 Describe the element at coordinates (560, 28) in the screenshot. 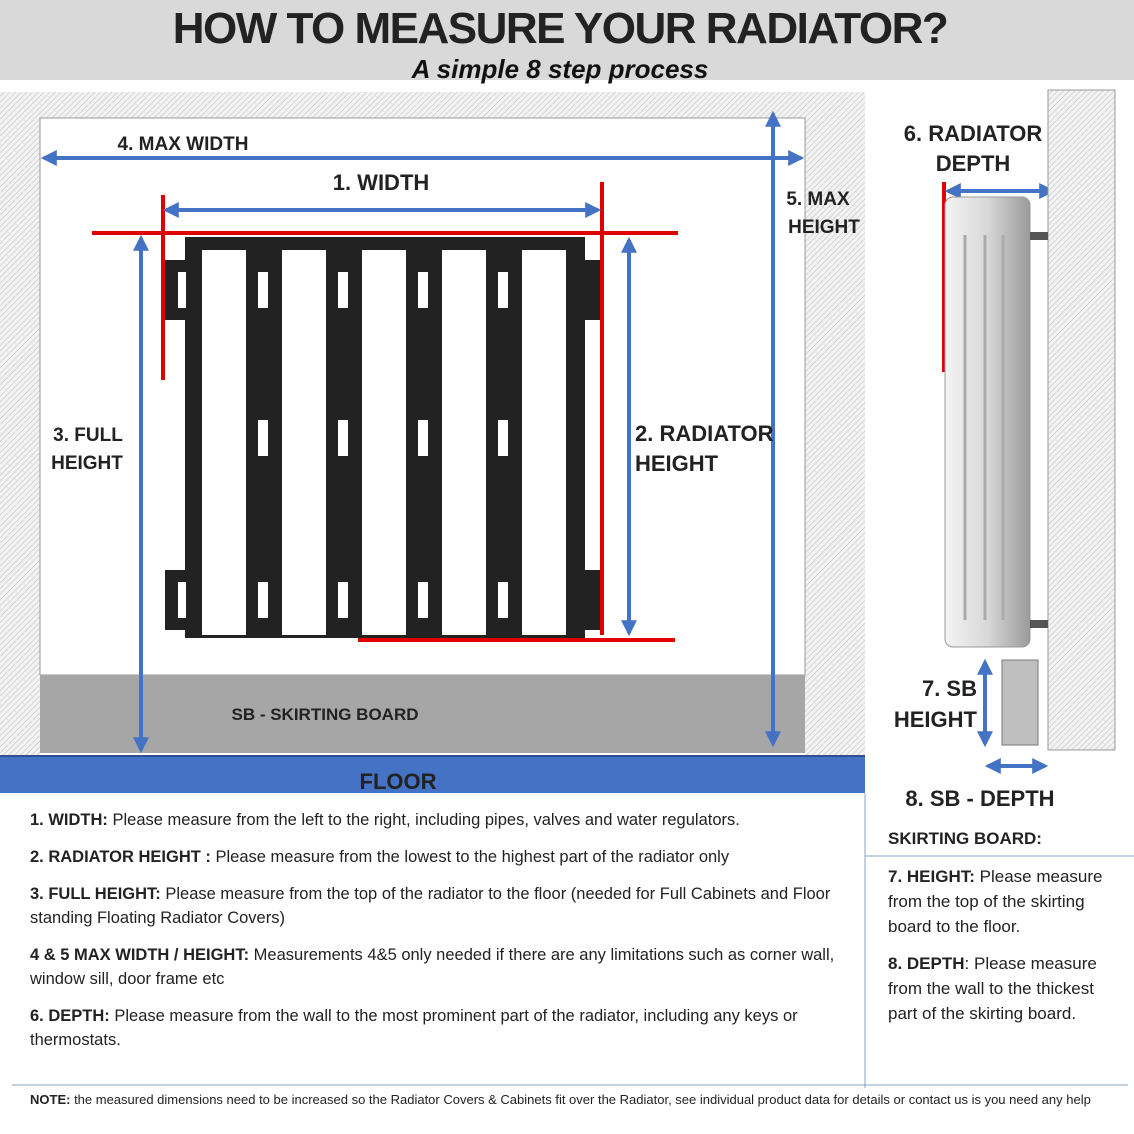

I see `page-title: HOW TO MEASURE YOUR RADIATOR?` at that location.